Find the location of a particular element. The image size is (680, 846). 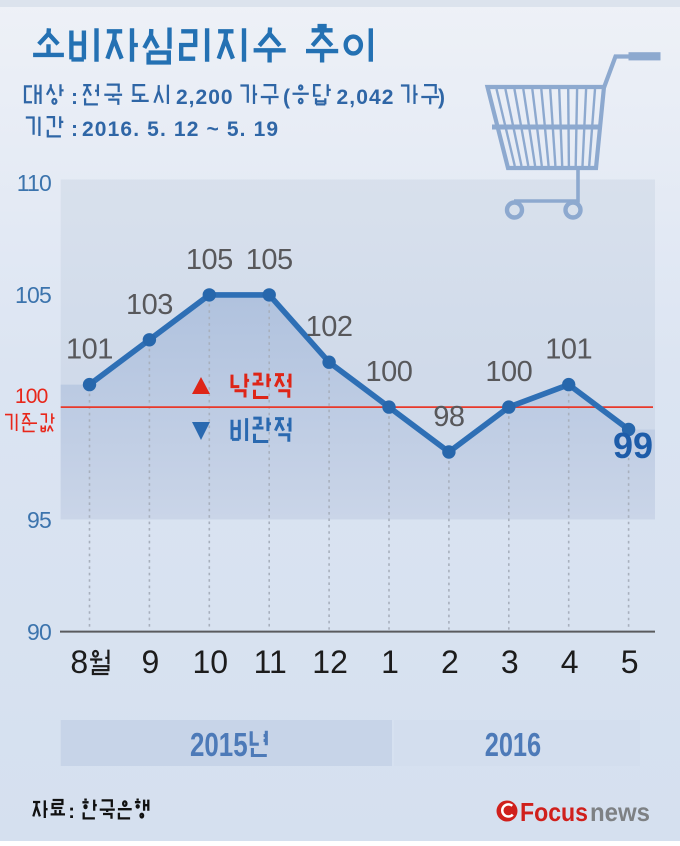

svg-text: 2016 is located at coordinates (513, 744).